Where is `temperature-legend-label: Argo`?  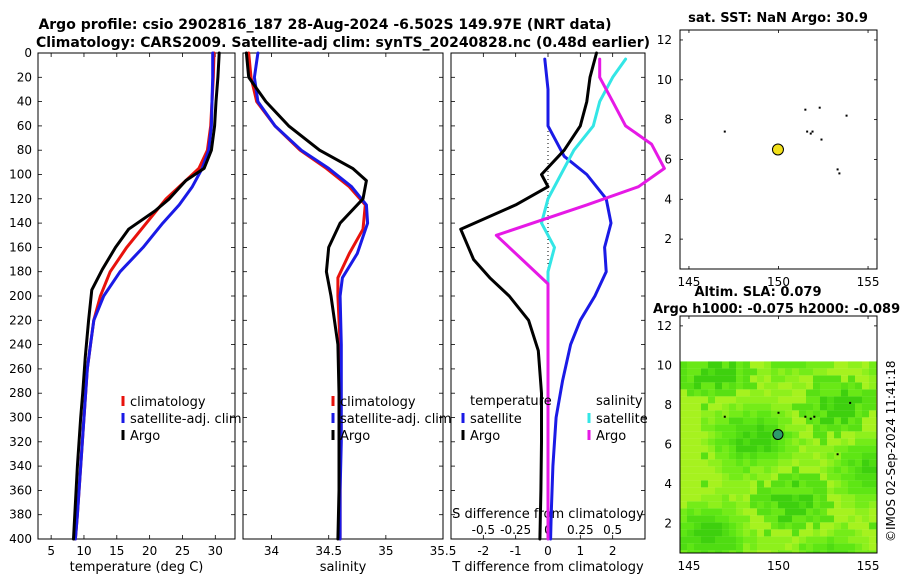
temperature-legend-label: Argo is located at coordinates (145, 436).